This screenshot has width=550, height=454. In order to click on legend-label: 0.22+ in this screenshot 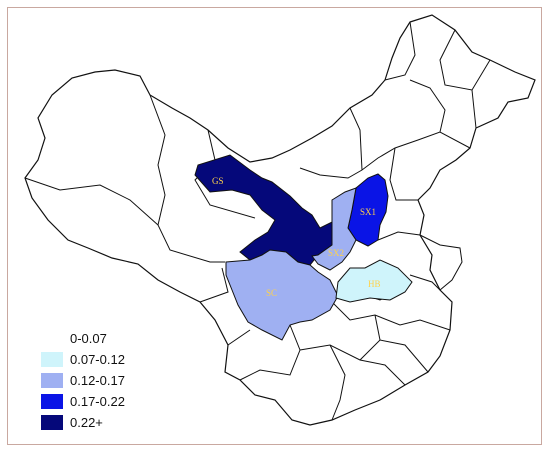, I will do `click(86, 422)`.